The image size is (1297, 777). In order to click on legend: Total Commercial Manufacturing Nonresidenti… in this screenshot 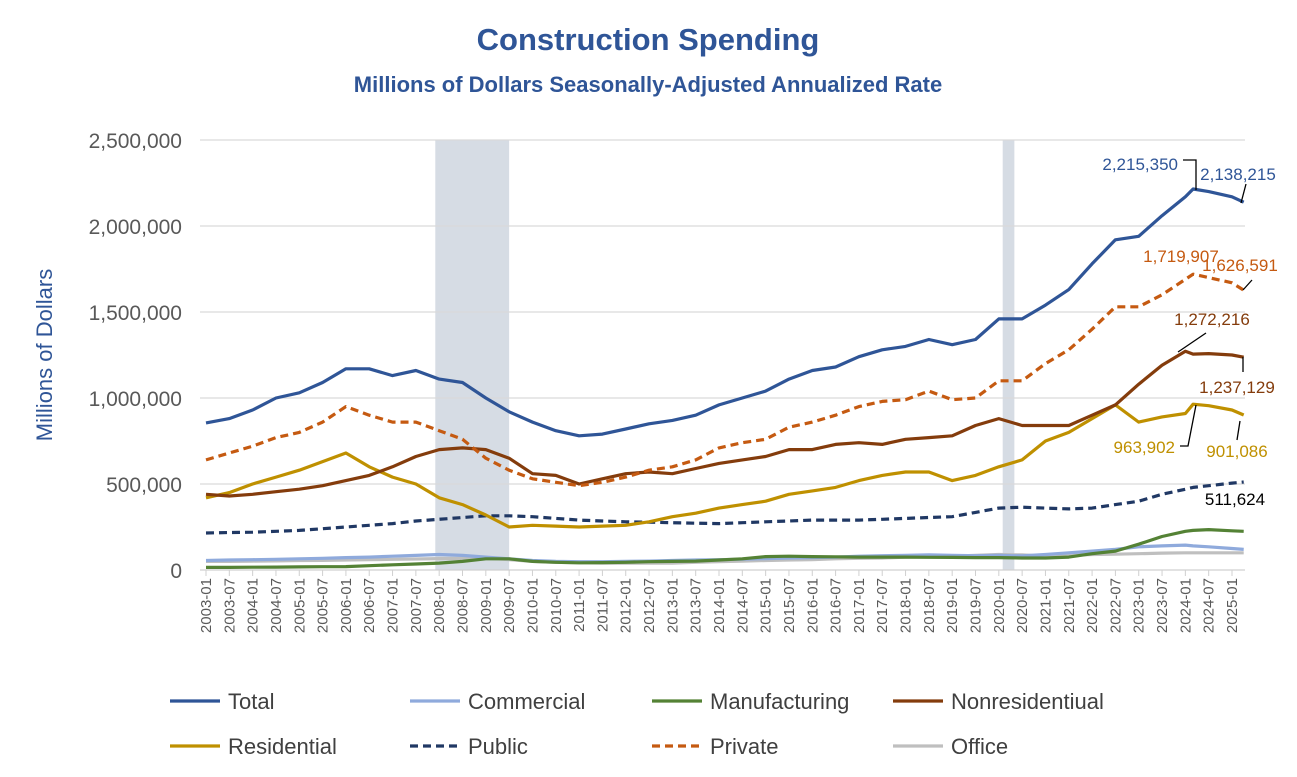, I will do `click(637, 724)`.